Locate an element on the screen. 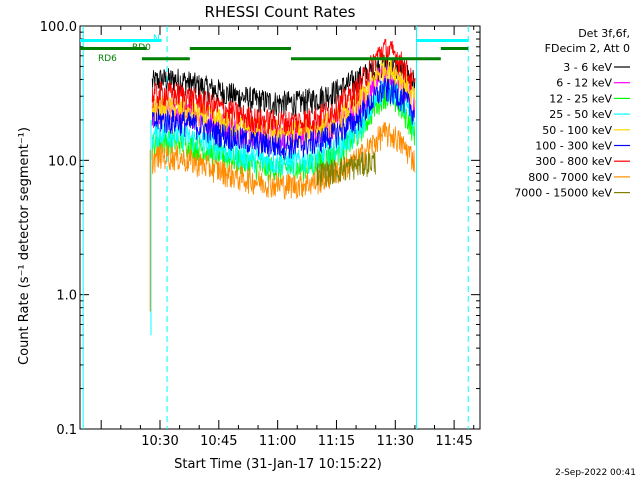  y-axis-label: Count Rate (s⁻¹ detector segment⁻¹) is located at coordinates (24, 246).